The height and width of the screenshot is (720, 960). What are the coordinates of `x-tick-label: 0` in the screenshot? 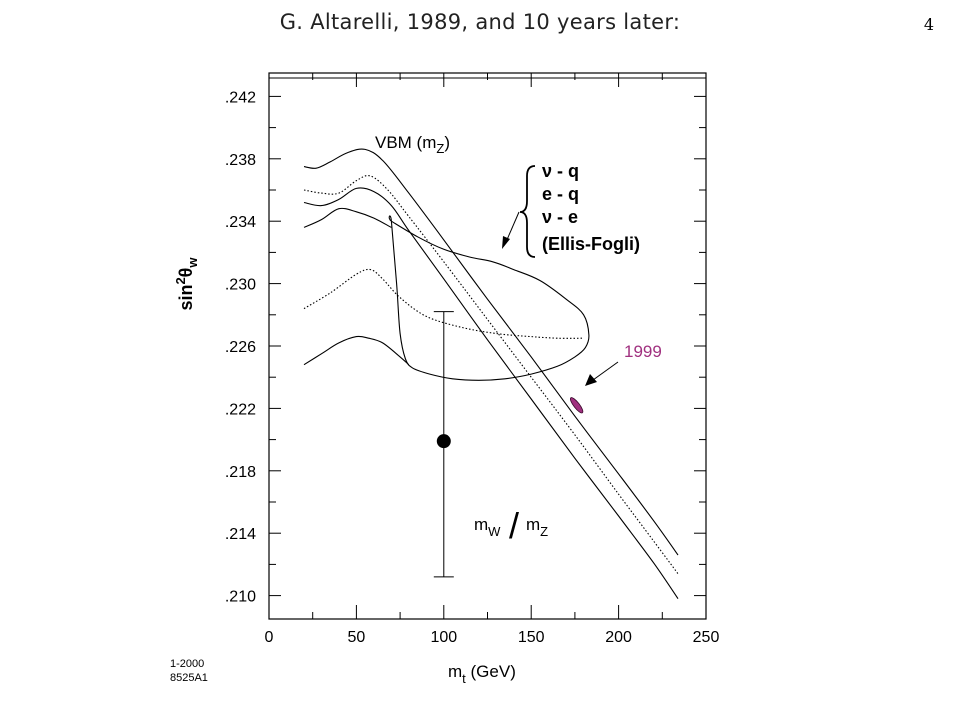 It's located at (269, 637).